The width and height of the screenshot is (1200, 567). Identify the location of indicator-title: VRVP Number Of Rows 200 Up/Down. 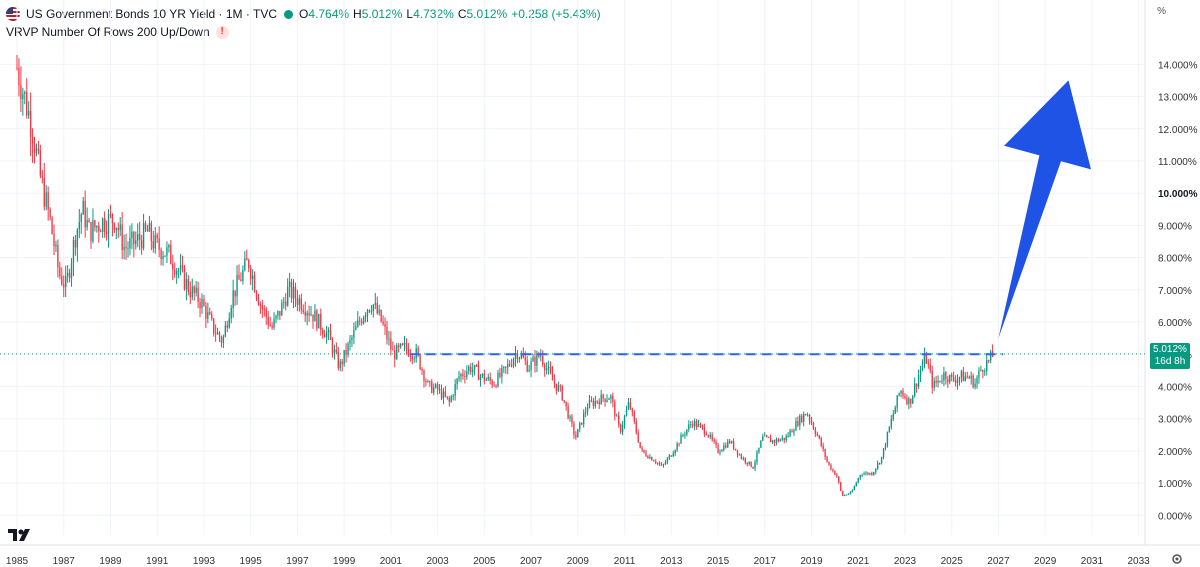
(108, 32).